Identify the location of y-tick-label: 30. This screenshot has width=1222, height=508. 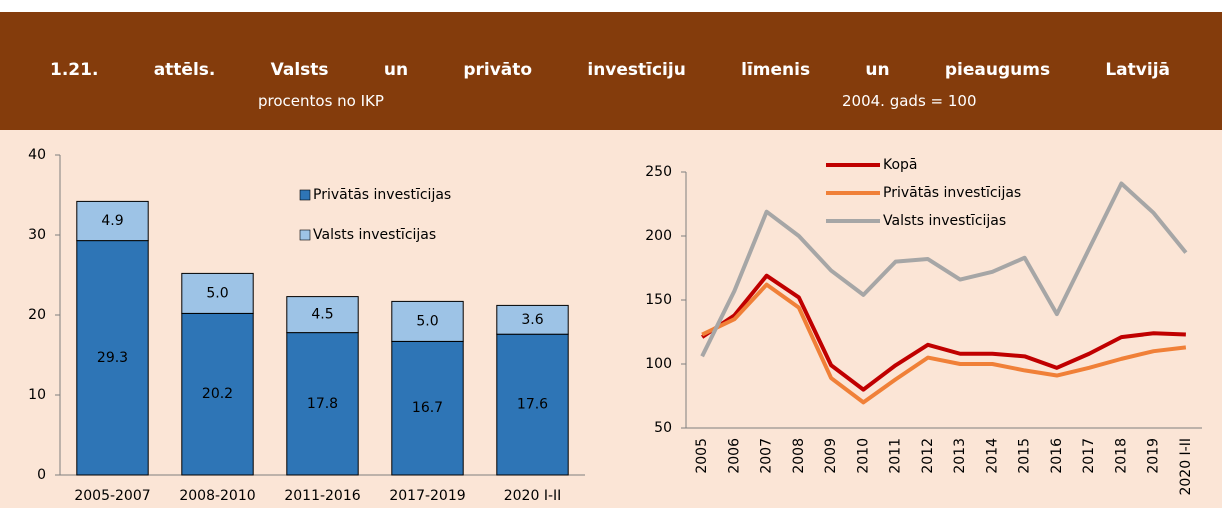
(37, 235).